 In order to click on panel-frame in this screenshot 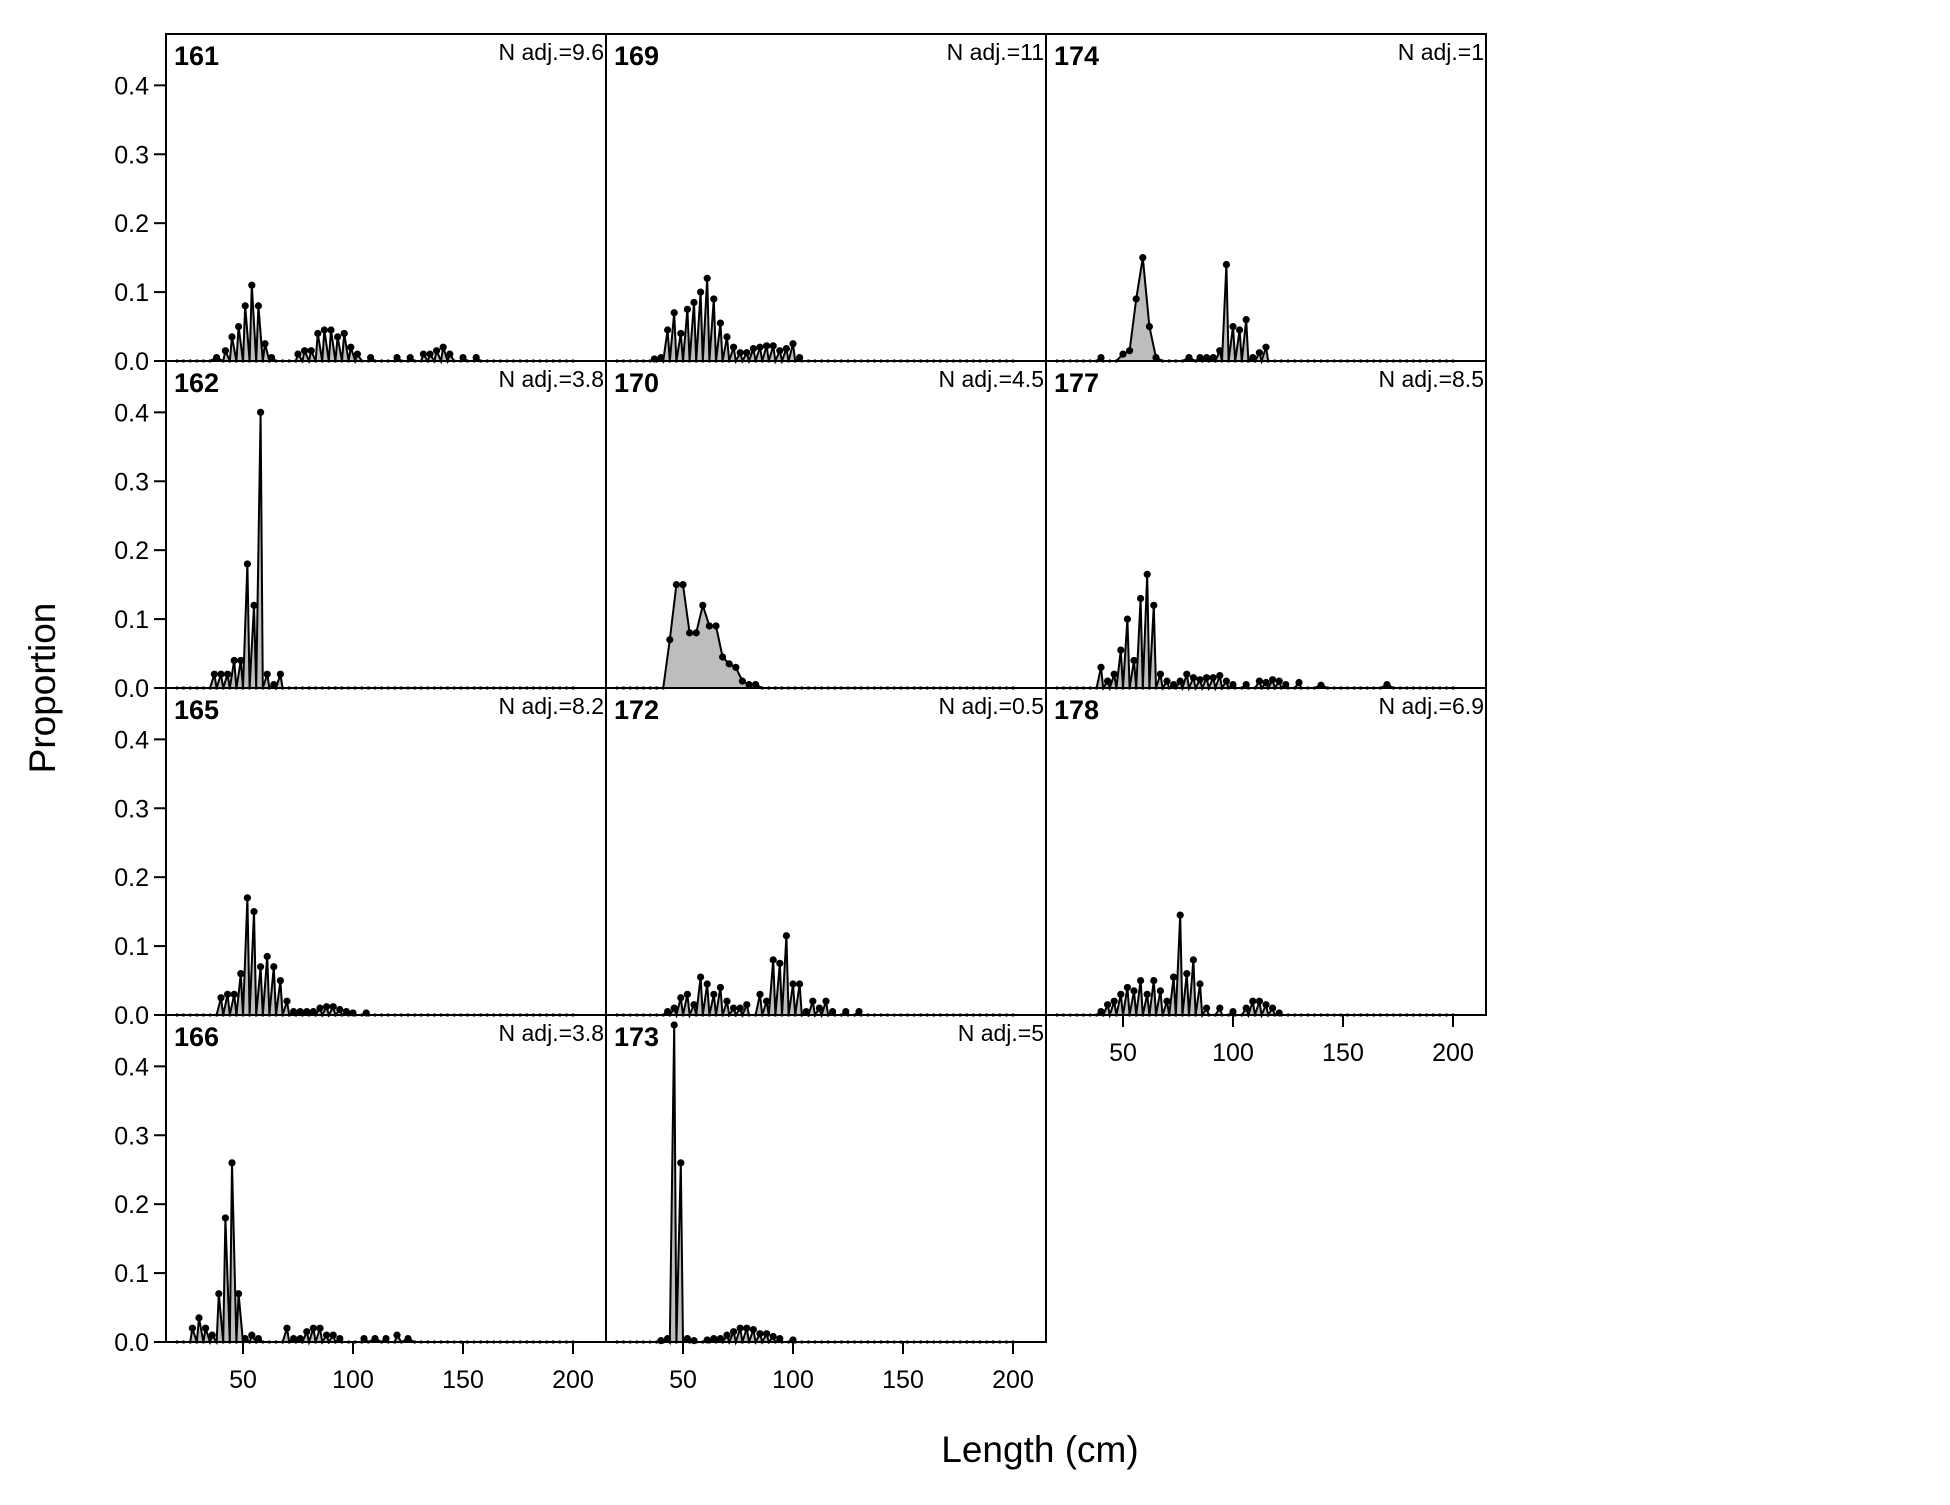, I will do `click(1266, 197)`.